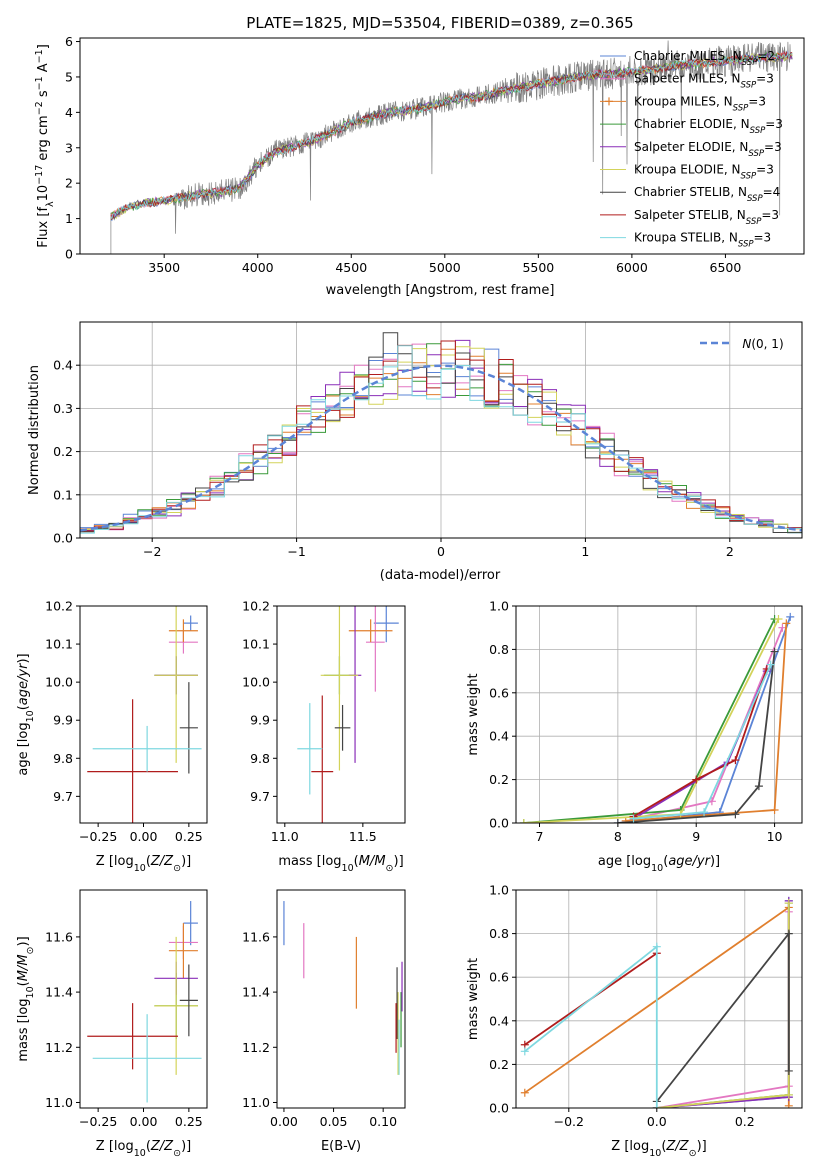 The height and width of the screenshot is (1170, 819). What do you see at coordinates (260, 758) in the screenshot?
I see `y-tick-label: 9.8` at bounding box center [260, 758].